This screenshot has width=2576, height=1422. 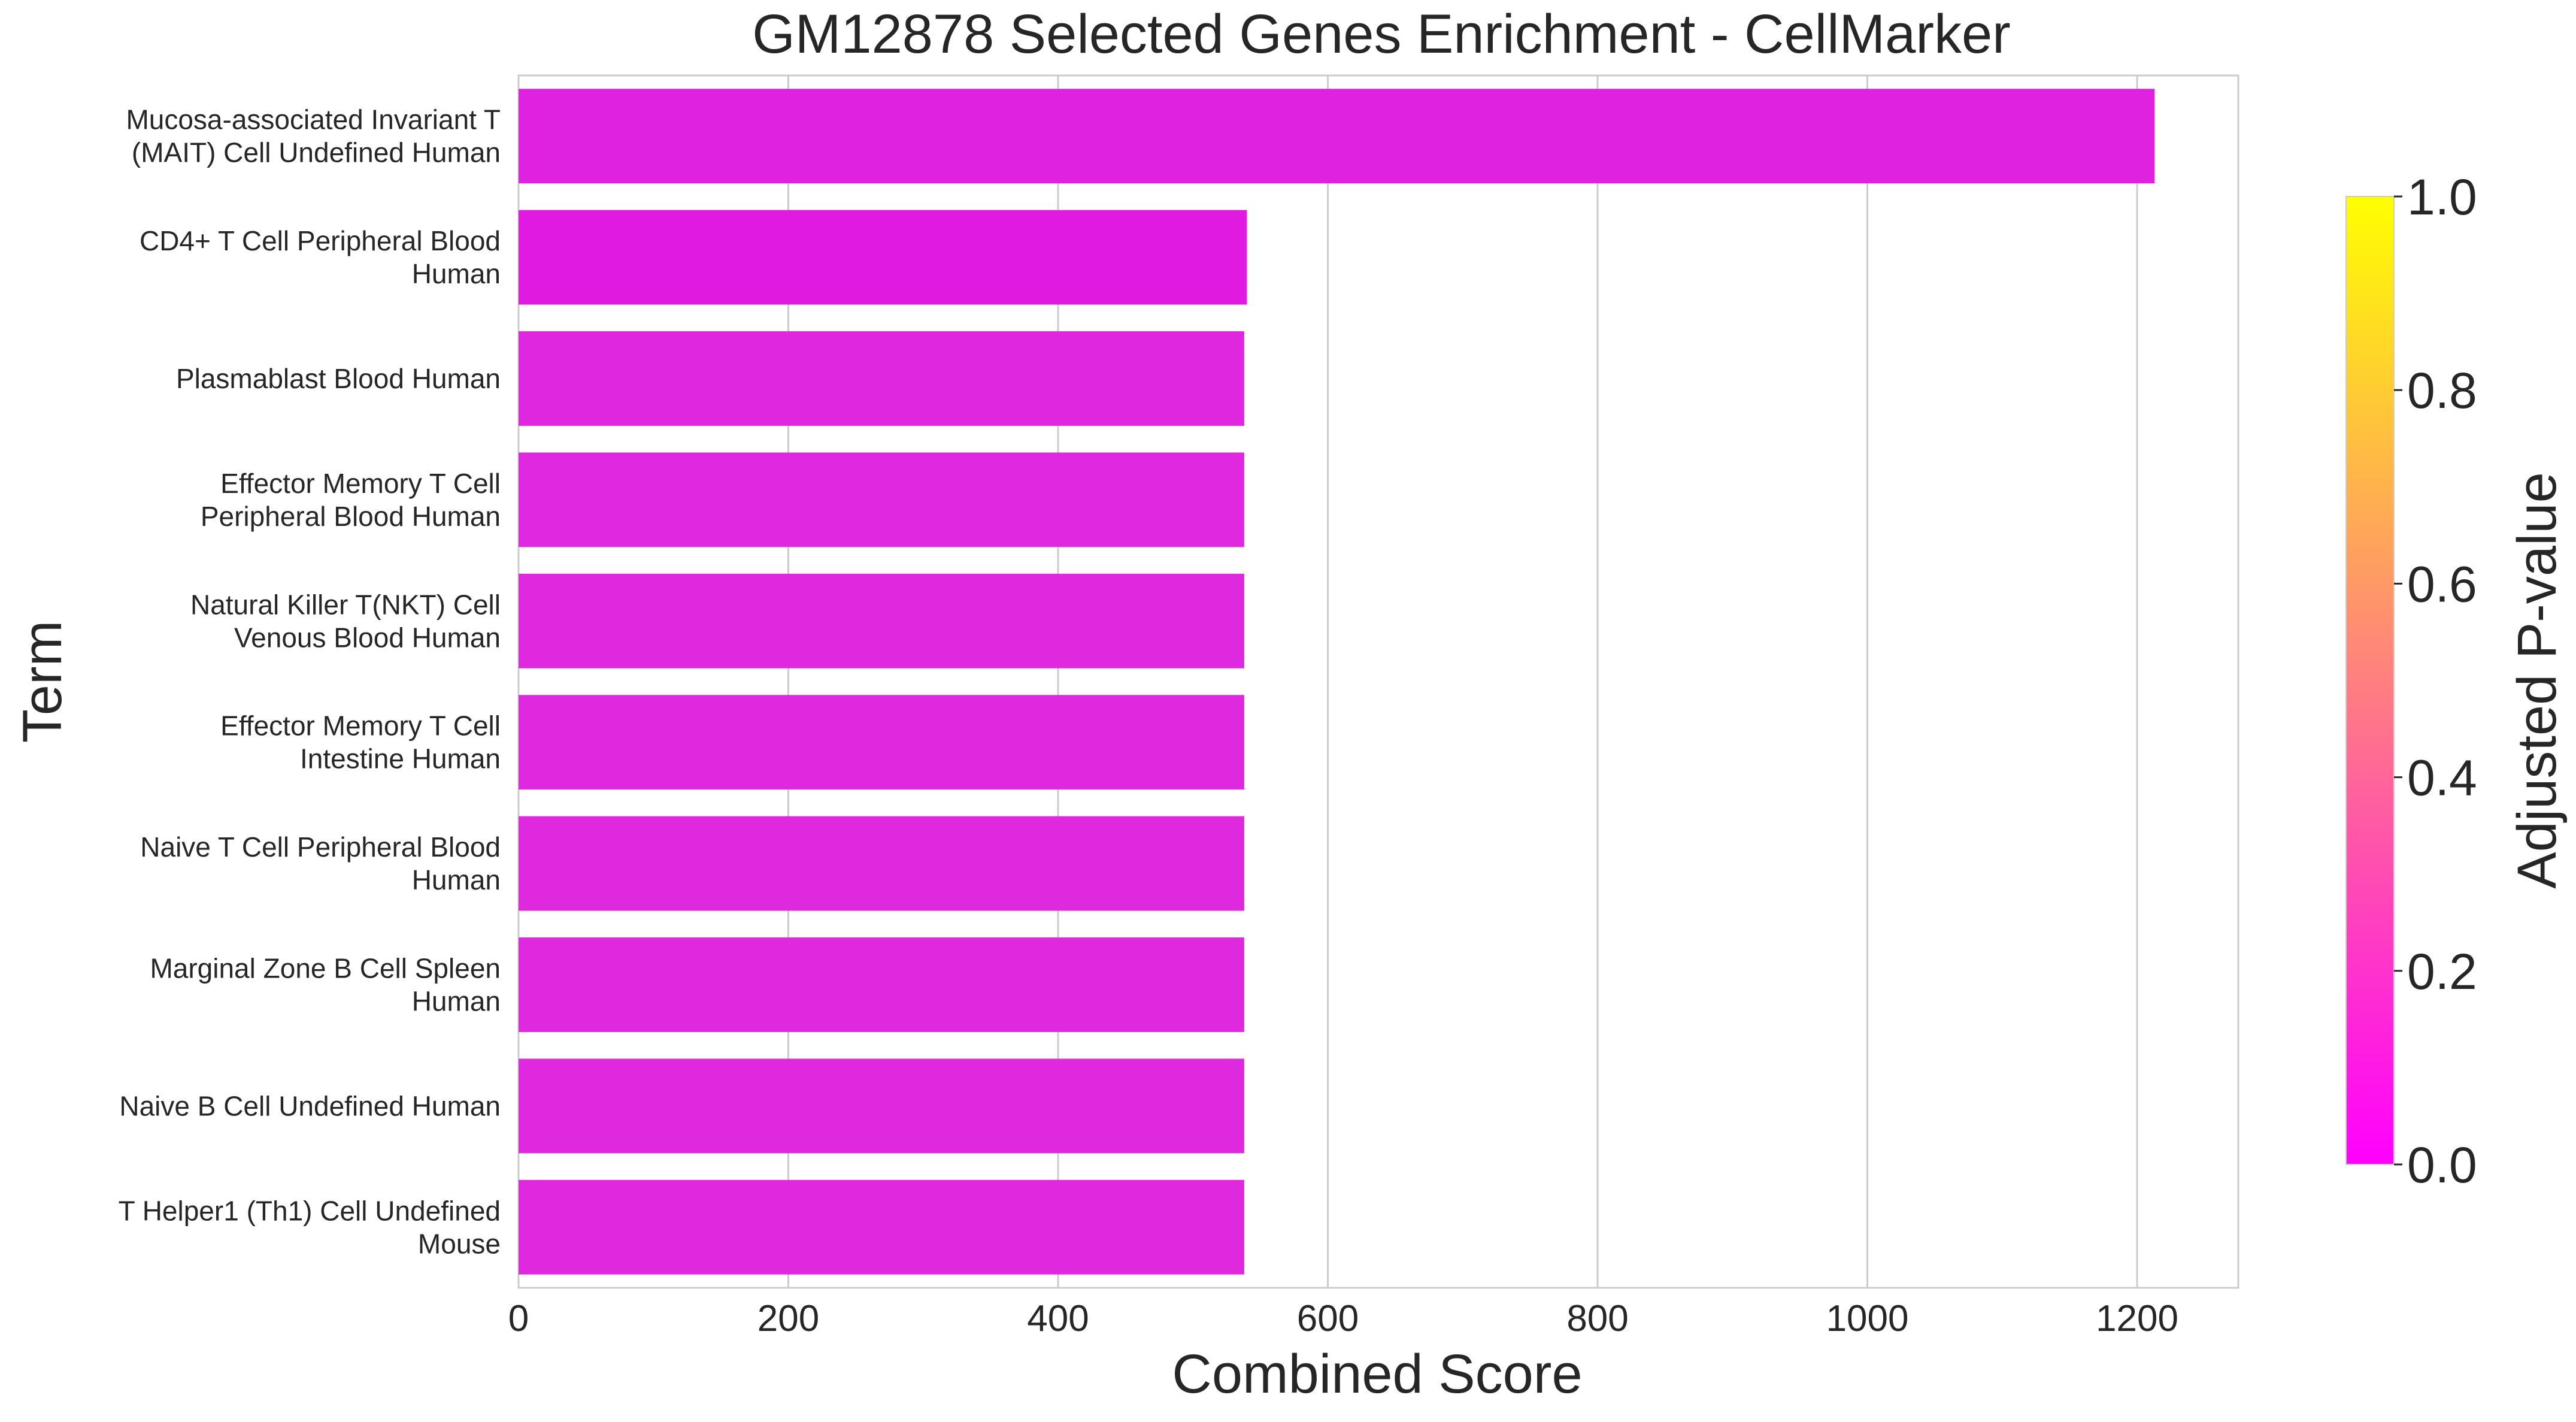 What do you see at coordinates (1328, 1318) in the screenshot?
I see `x-tick-label: 600` at bounding box center [1328, 1318].